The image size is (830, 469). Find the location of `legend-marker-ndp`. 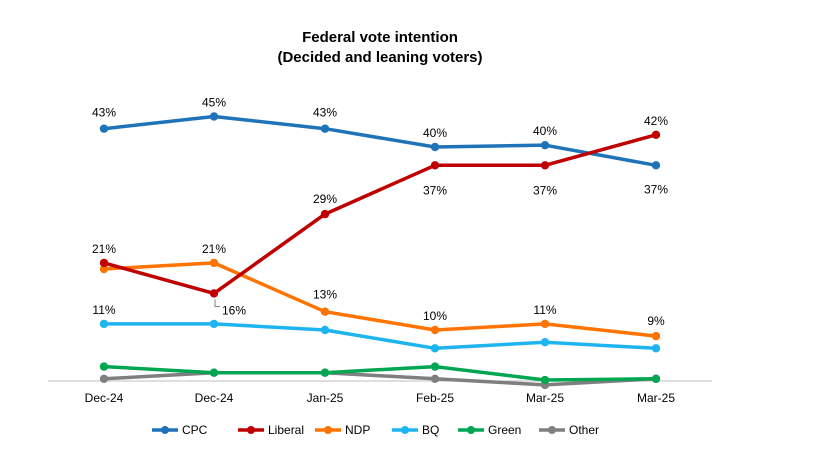

legend-marker-ndp is located at coordinates (328, 430).